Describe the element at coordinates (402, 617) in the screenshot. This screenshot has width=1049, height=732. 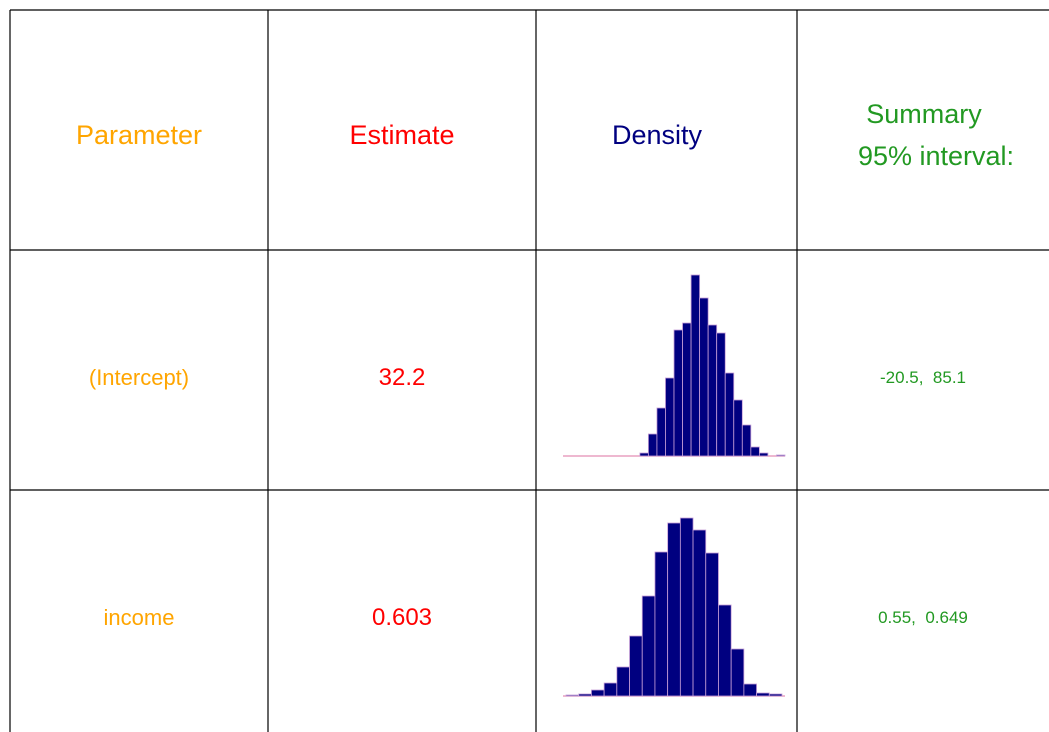
I see `estimate: 0.603` at that location.